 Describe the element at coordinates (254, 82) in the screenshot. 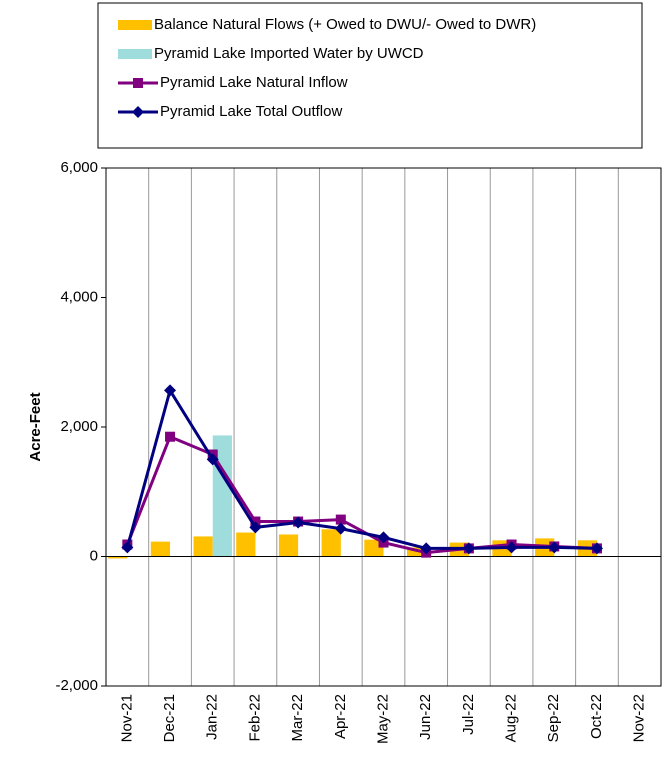

I see `legend-label: Pyramid Lake Natural Inflow` at that location.